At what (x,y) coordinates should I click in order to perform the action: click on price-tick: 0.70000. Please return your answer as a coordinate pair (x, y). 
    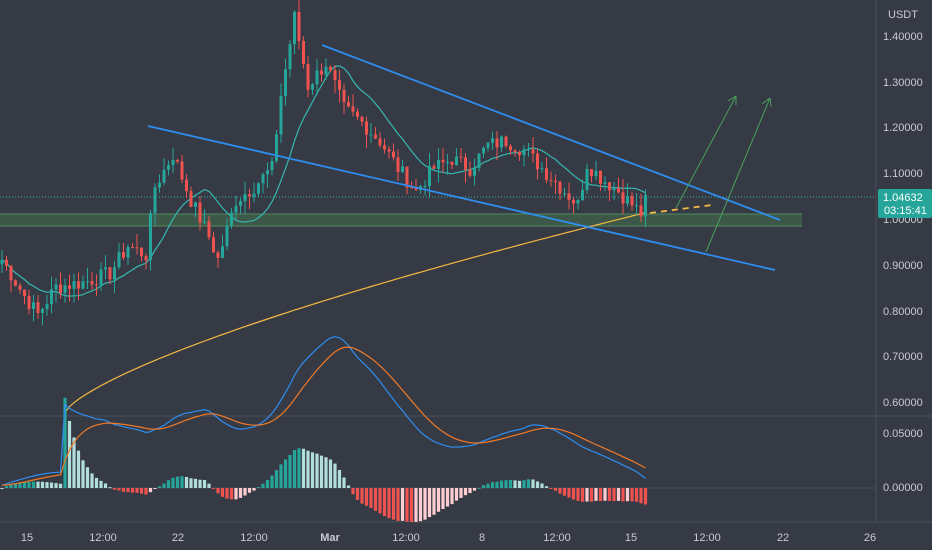
    Looking at the image, I should click on (903, 357).